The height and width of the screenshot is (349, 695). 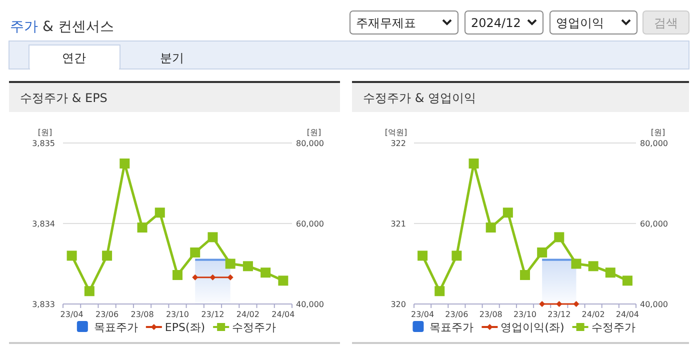 What do you see at coordinates (74, 58) in the screenshot?
I see `text: 연간` at bounding box center [74, 58].